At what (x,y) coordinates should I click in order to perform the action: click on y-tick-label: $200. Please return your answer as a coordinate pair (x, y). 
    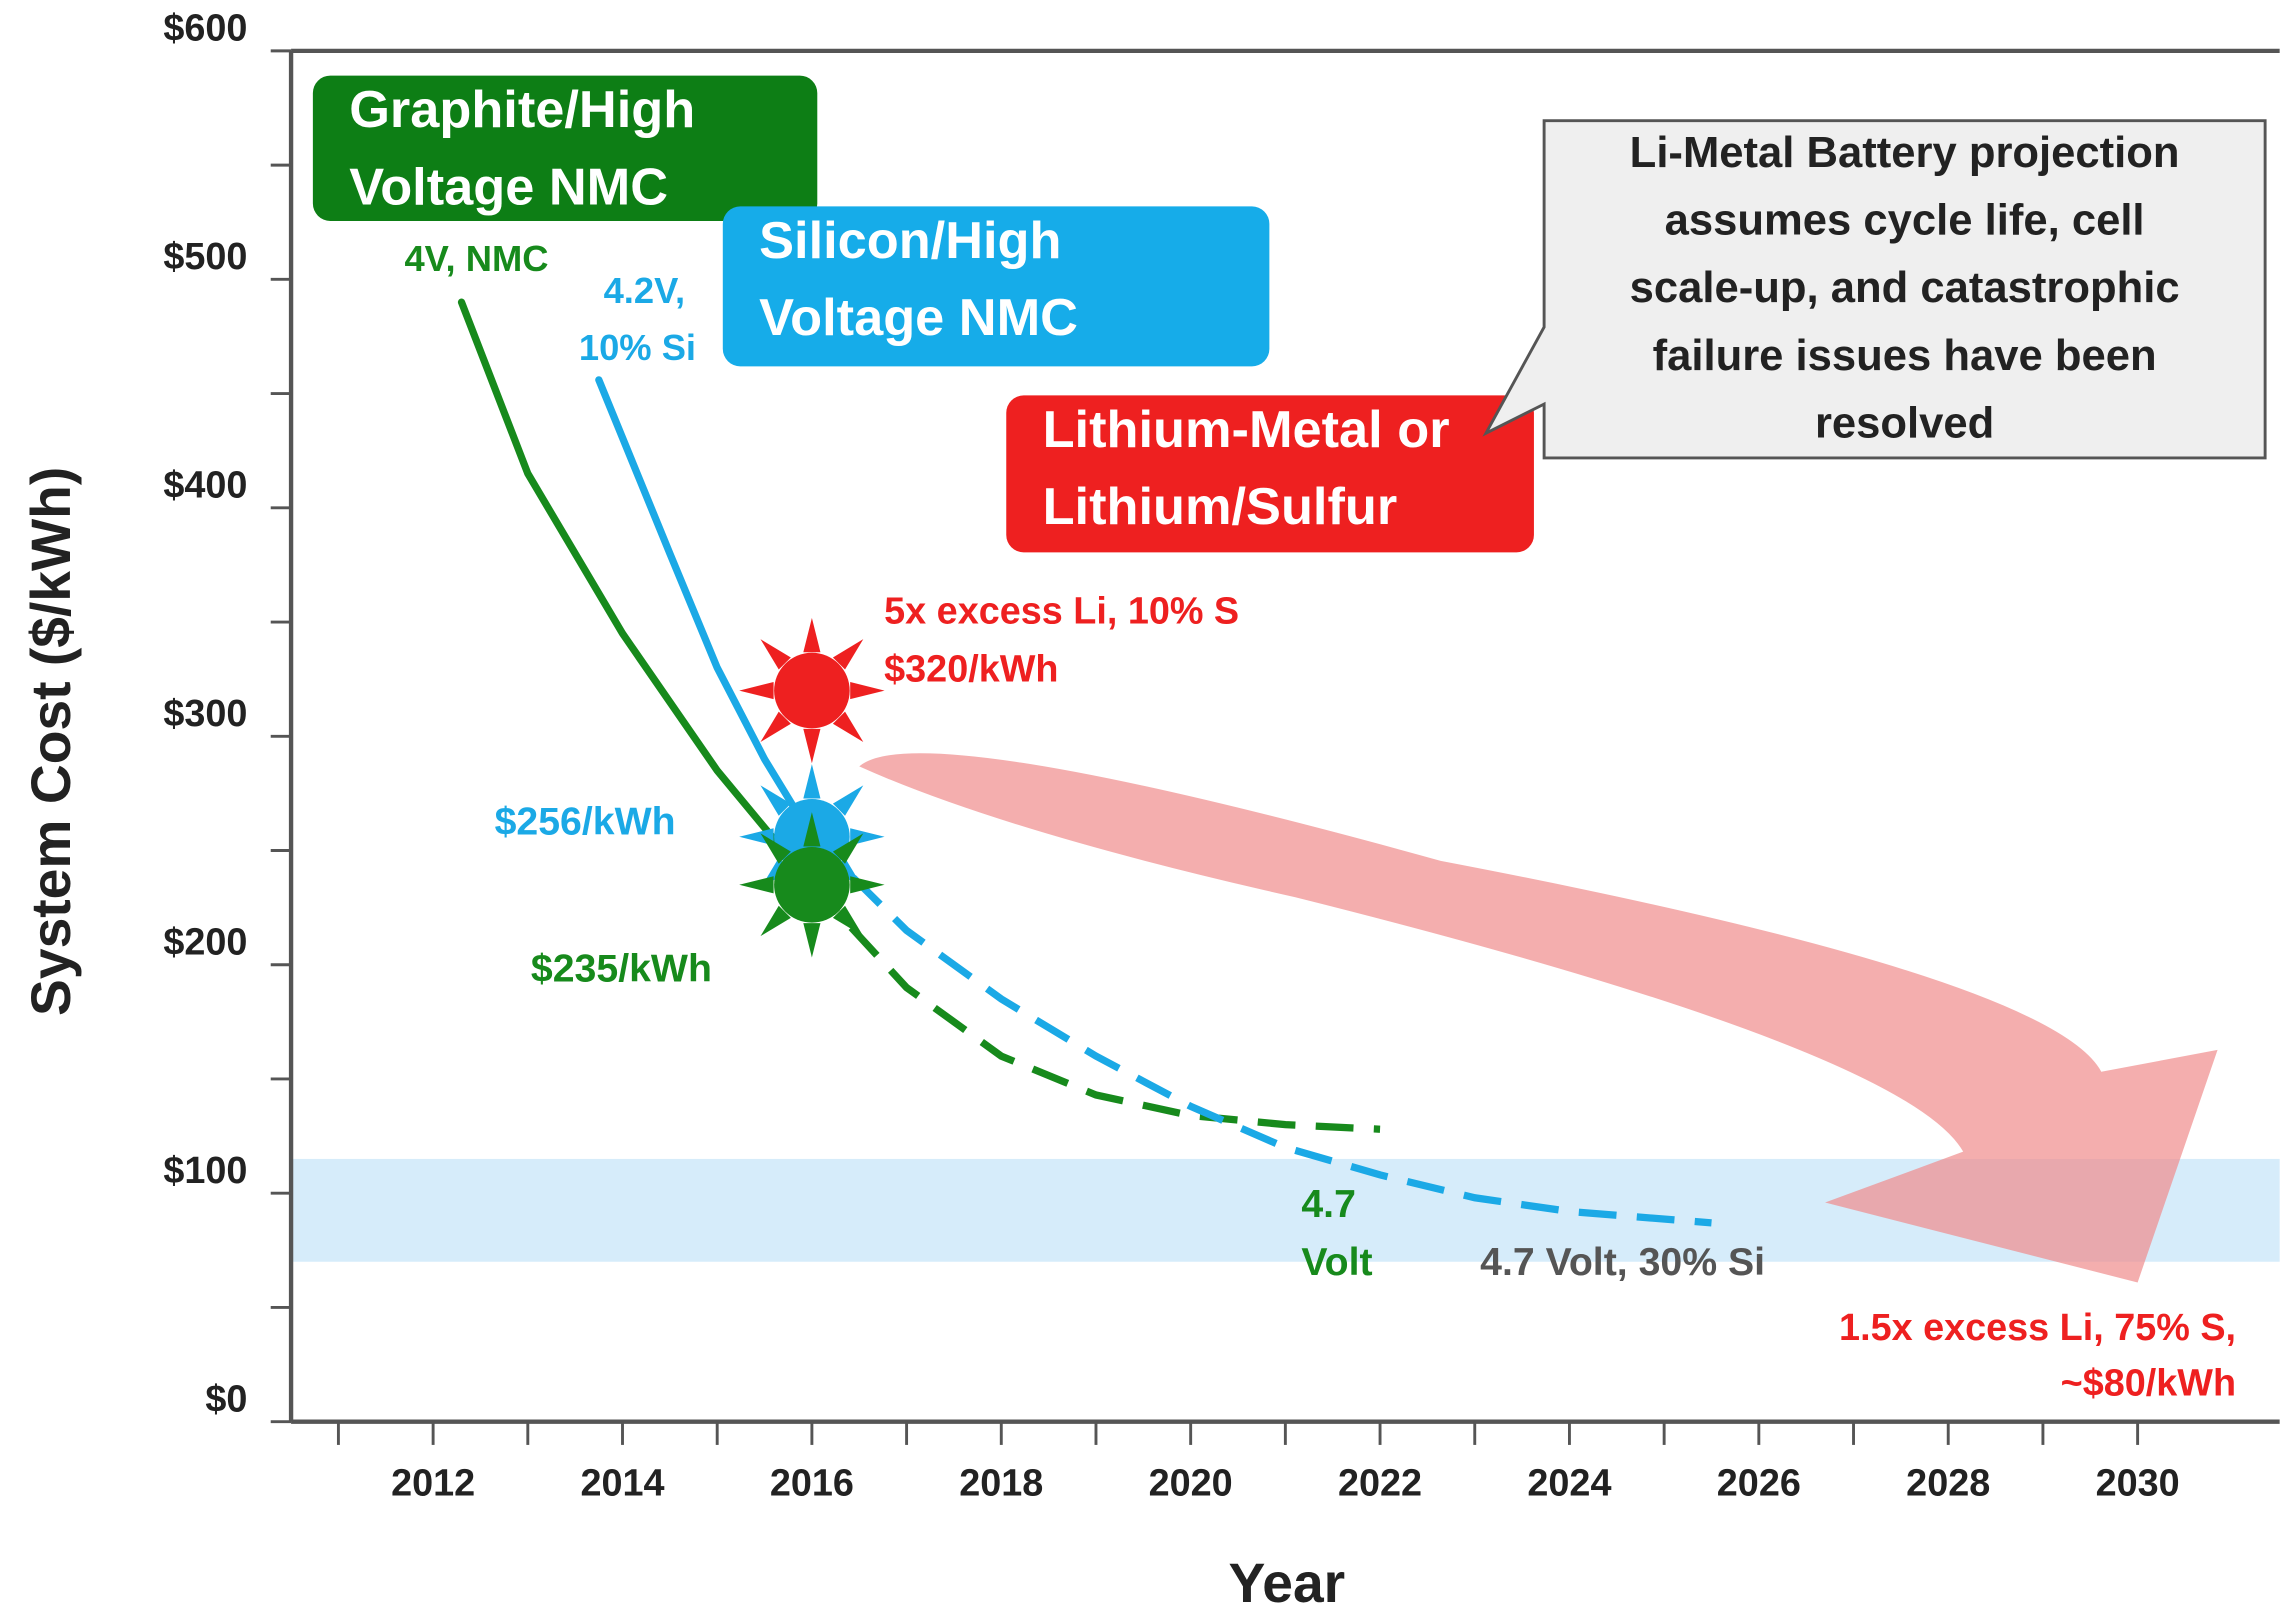
    Looking at the image, I should click on (205, 942).